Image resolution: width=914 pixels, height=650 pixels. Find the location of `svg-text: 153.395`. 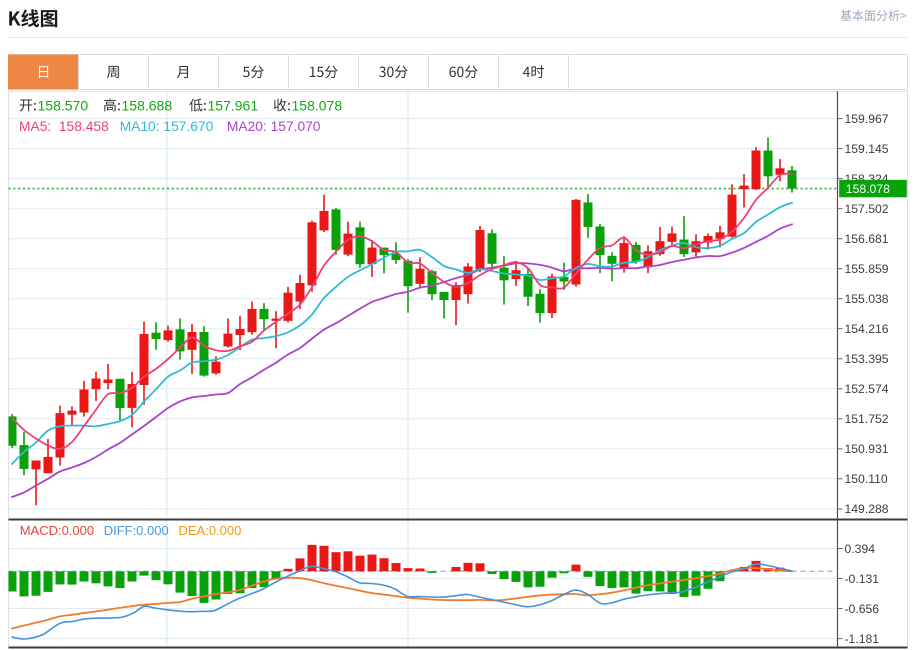

svg-text: 153.395 is located at coordinates (867, 359).